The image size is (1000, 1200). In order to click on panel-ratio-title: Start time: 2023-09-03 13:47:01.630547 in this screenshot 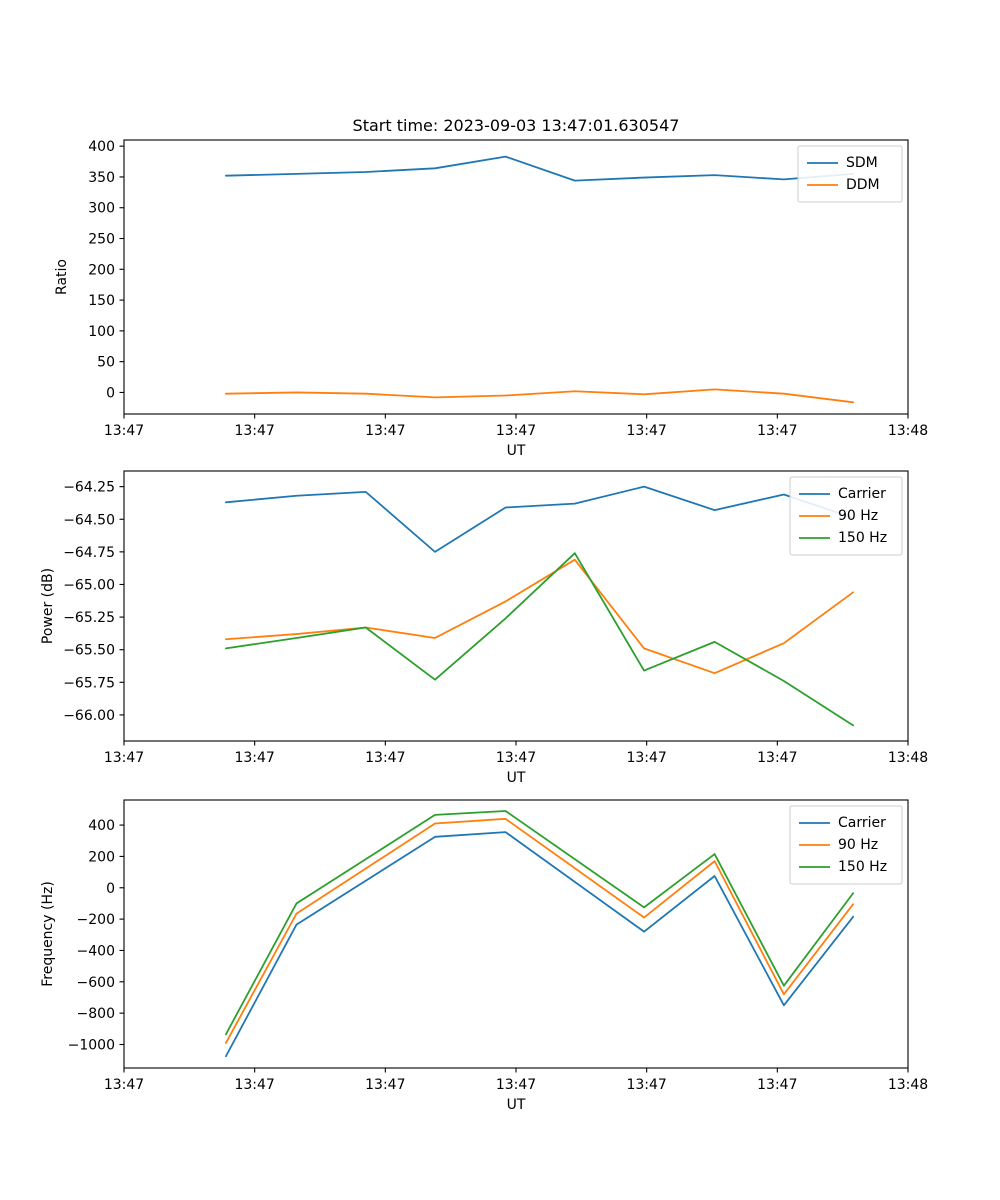, I will do `click(516, 125)`.